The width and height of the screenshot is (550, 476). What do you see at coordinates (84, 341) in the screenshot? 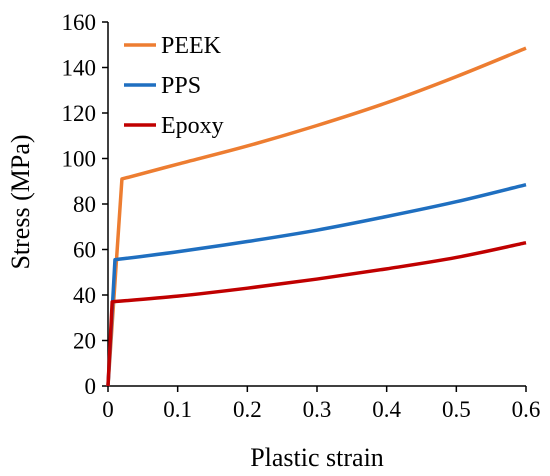
I see `y-tick-label: 20` at bounding box center [84, 341].